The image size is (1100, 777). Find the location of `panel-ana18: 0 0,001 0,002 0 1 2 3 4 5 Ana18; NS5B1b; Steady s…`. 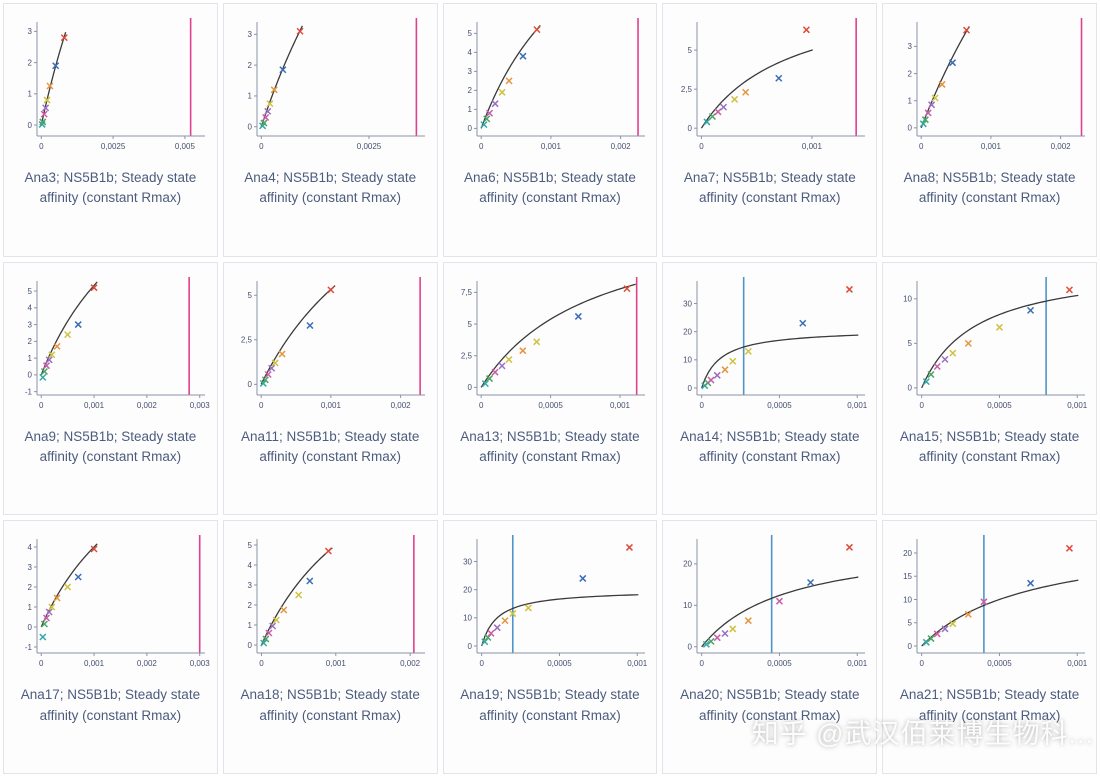

panel-ana18: 0 0,001 0,002 0 1 2 3 4 5 Ana18; NS5B1b; Steady s… is located at coordinates (330, 647).